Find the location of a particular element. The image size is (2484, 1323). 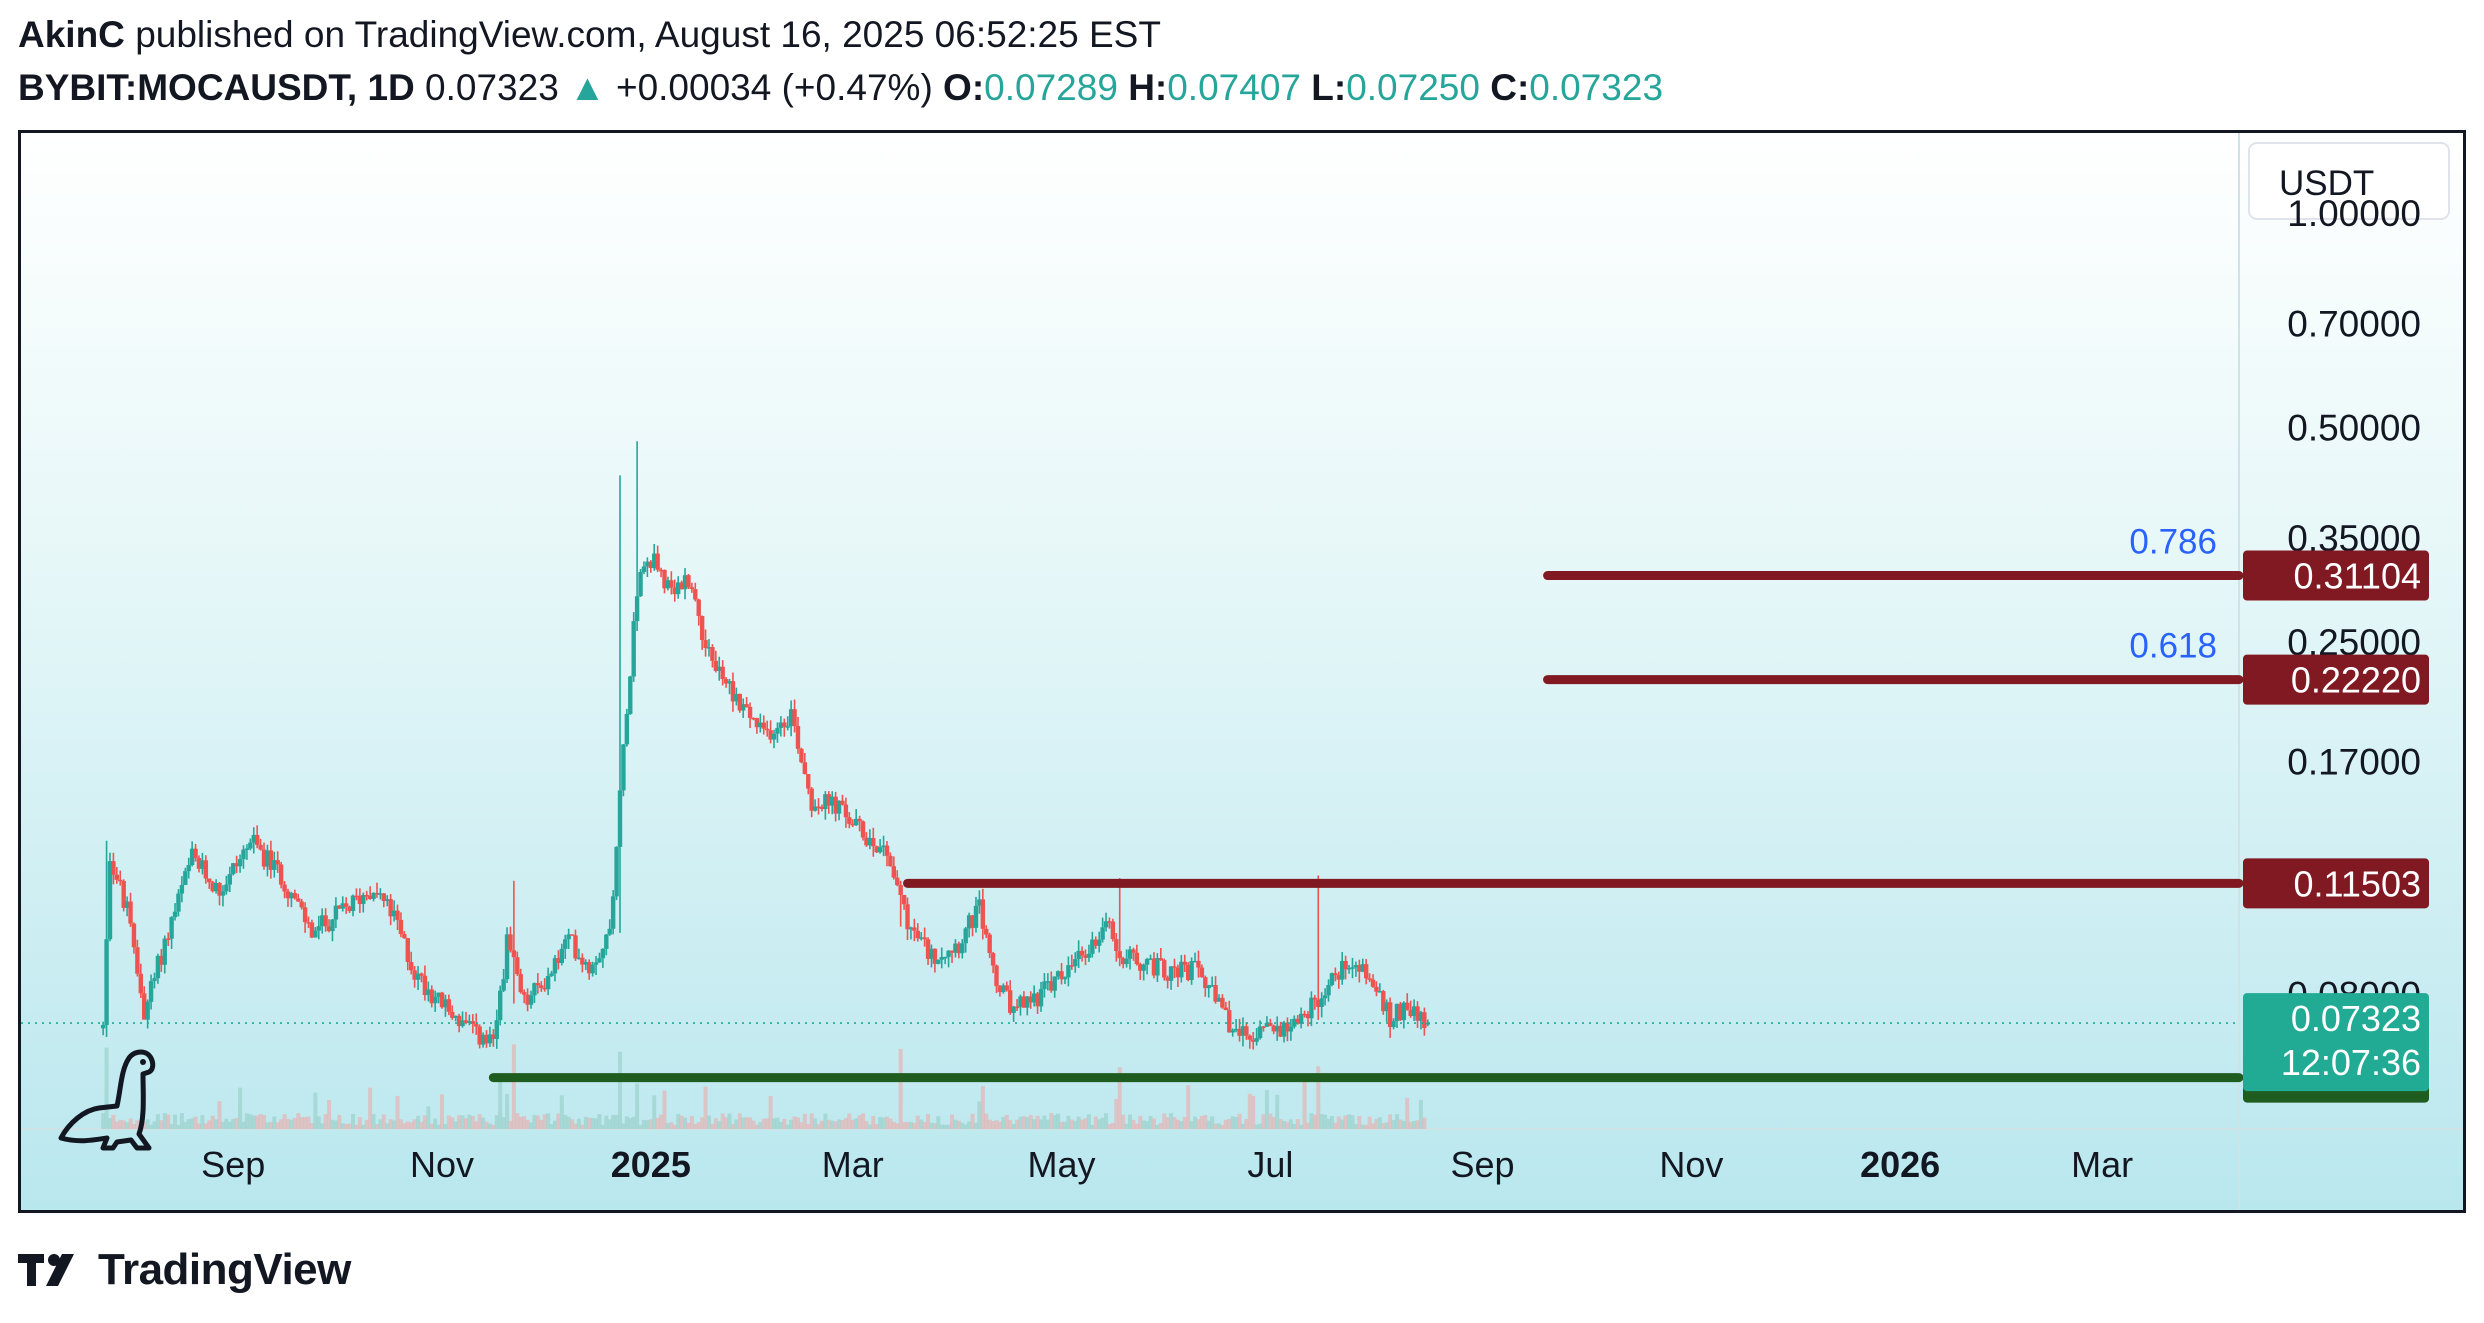

price-change: +0.00034 (+0.47%) is located at coordinates (774, 87).